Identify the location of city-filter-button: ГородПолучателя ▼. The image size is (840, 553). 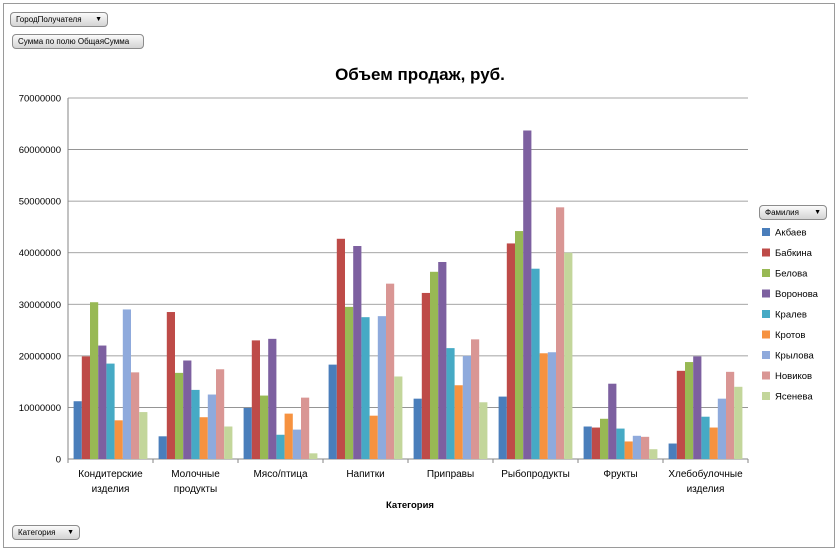
(59, 19).